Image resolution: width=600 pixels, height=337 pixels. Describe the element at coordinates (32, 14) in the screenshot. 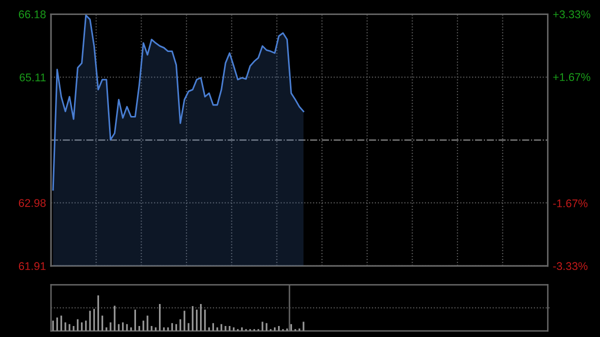

I see `y-tick-label: 66.18` at that location.